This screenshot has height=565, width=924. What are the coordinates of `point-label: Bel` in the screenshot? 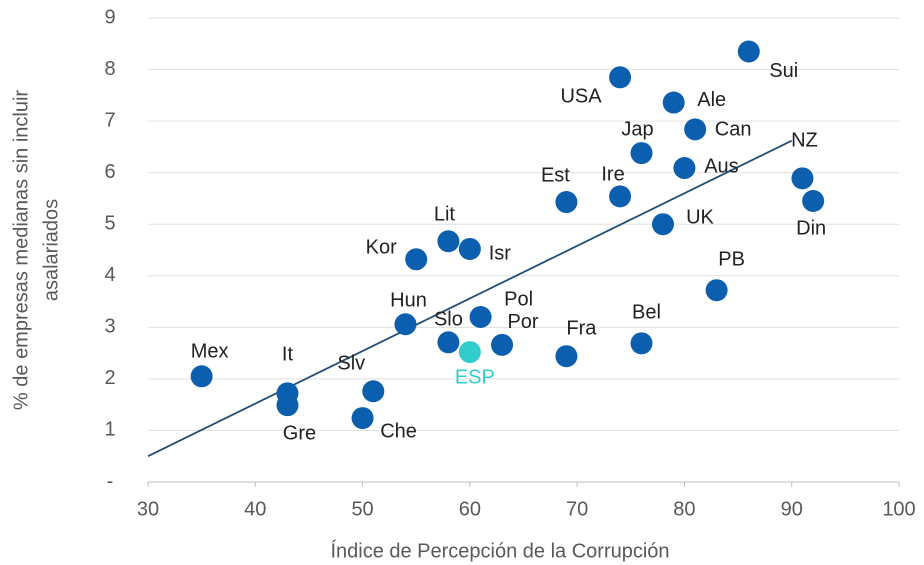 It's located at (646, 313).